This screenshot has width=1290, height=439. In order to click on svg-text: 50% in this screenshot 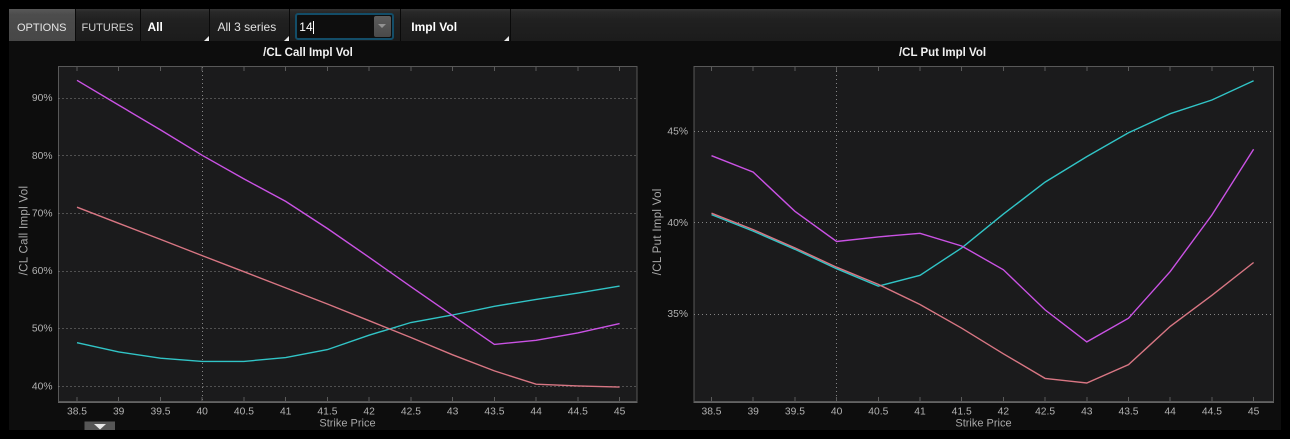, I will do `click(42, 329)`.